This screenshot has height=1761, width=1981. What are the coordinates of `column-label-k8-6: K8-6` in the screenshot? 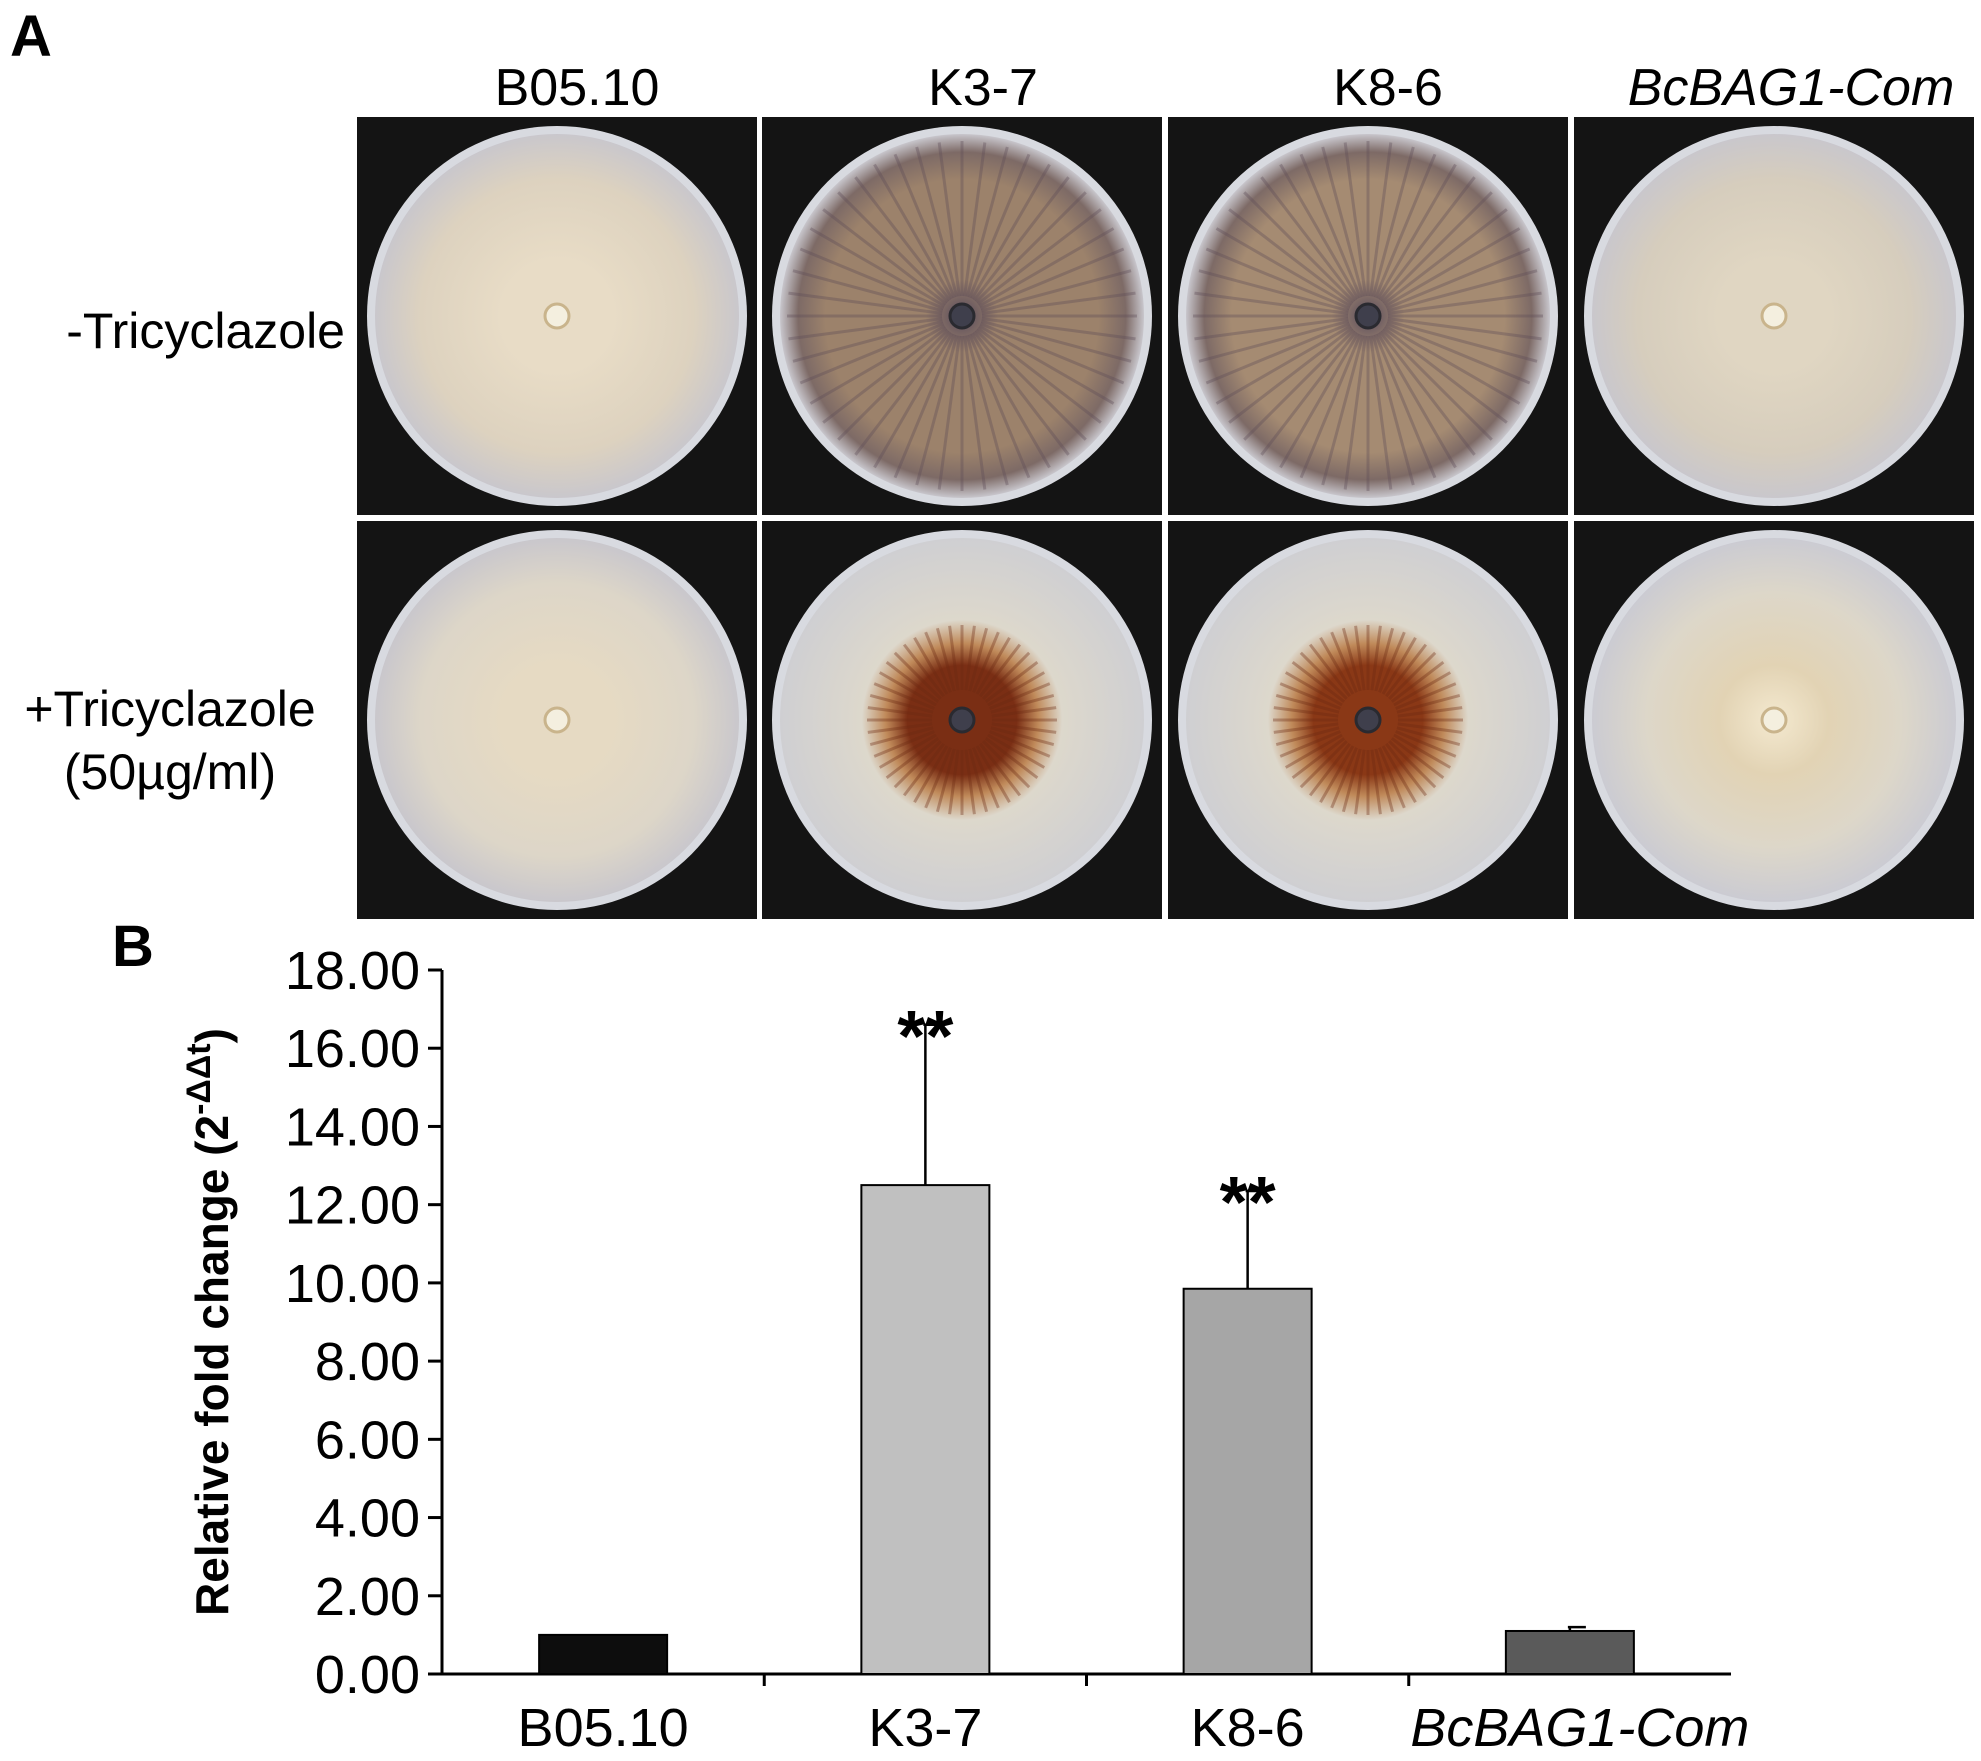 It's located at (1388, 88).